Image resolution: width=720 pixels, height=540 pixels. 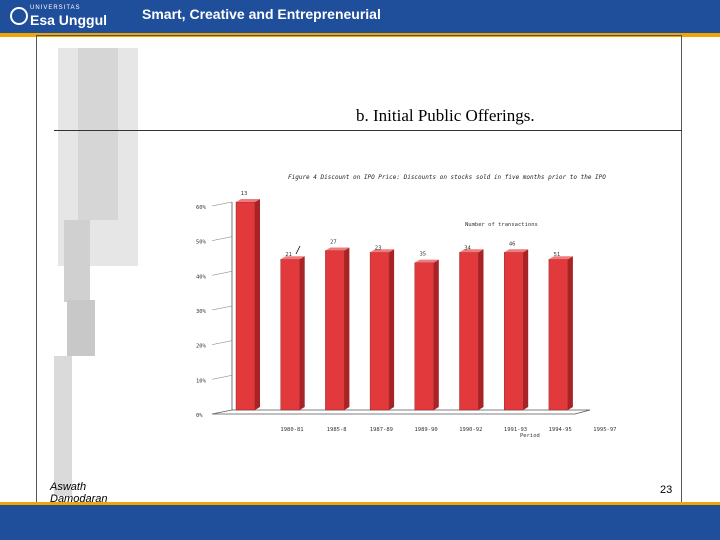 I want to click on transaction-count-label: 35, so click(x=422, y=255).